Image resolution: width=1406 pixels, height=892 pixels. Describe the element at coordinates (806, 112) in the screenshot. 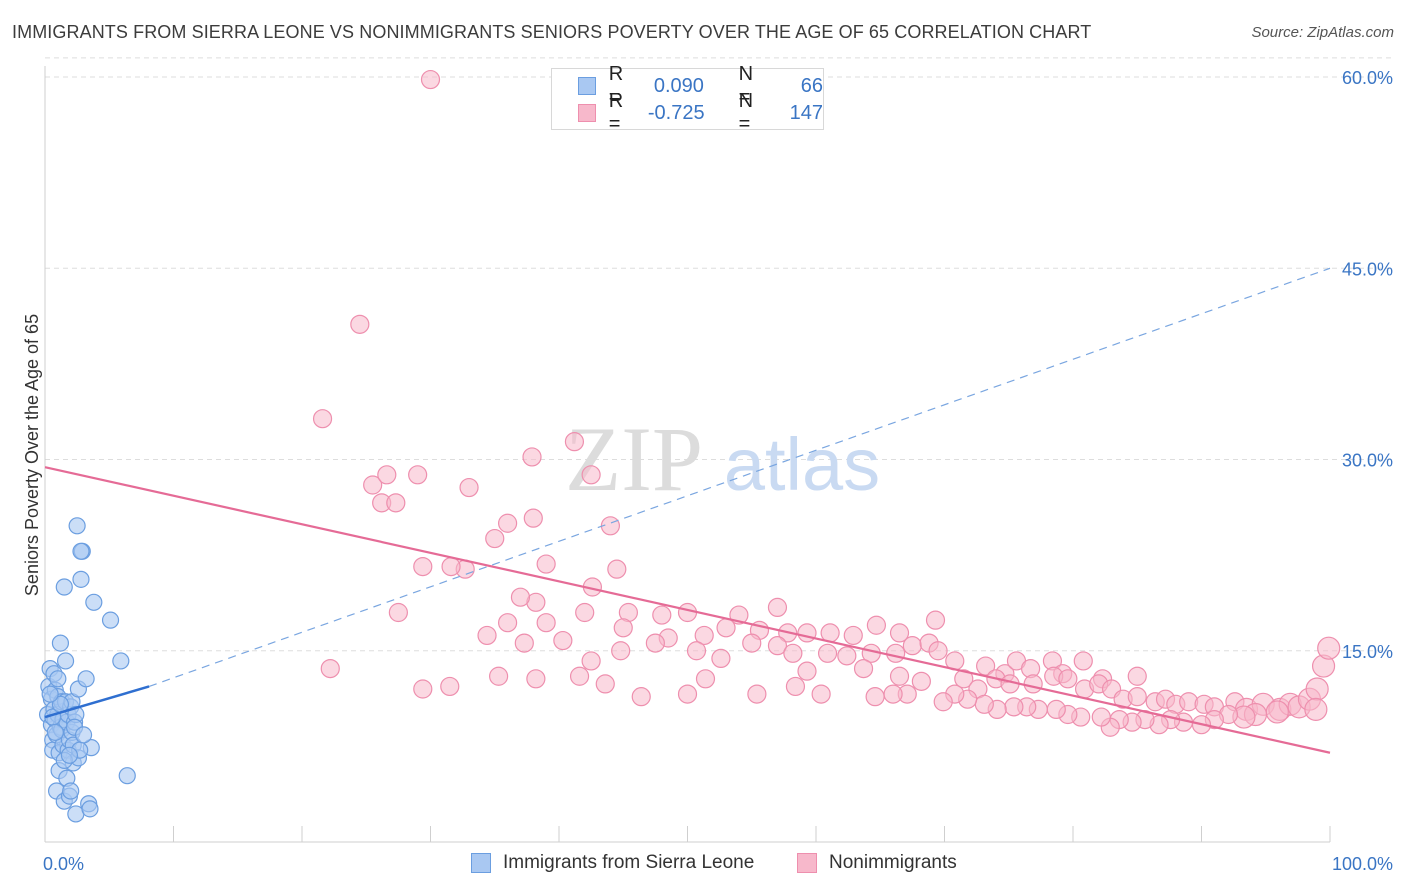

I see `legend-n-value: 147` at that location.